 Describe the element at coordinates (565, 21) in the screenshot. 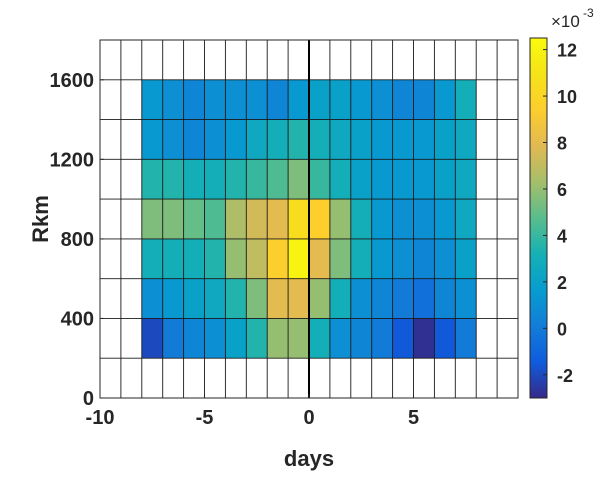

I see `colorbar-exponent-base: ×10` at that location.